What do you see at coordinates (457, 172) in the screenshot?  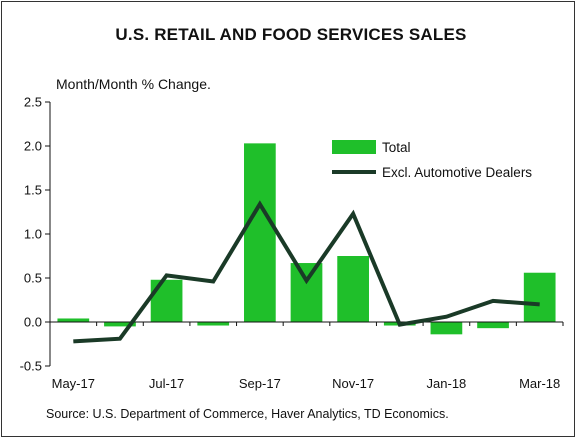 I see `legend-label-excl-auto: Excl. Automotive Dealers` at bounding box center [457, 172].